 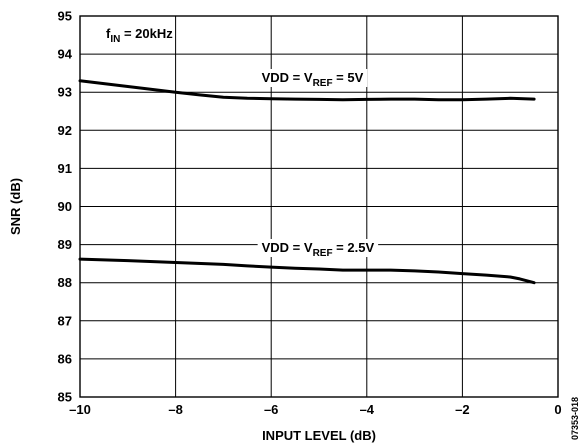 I want to click on y-tick-label: 91, so click(x=65, y=168).